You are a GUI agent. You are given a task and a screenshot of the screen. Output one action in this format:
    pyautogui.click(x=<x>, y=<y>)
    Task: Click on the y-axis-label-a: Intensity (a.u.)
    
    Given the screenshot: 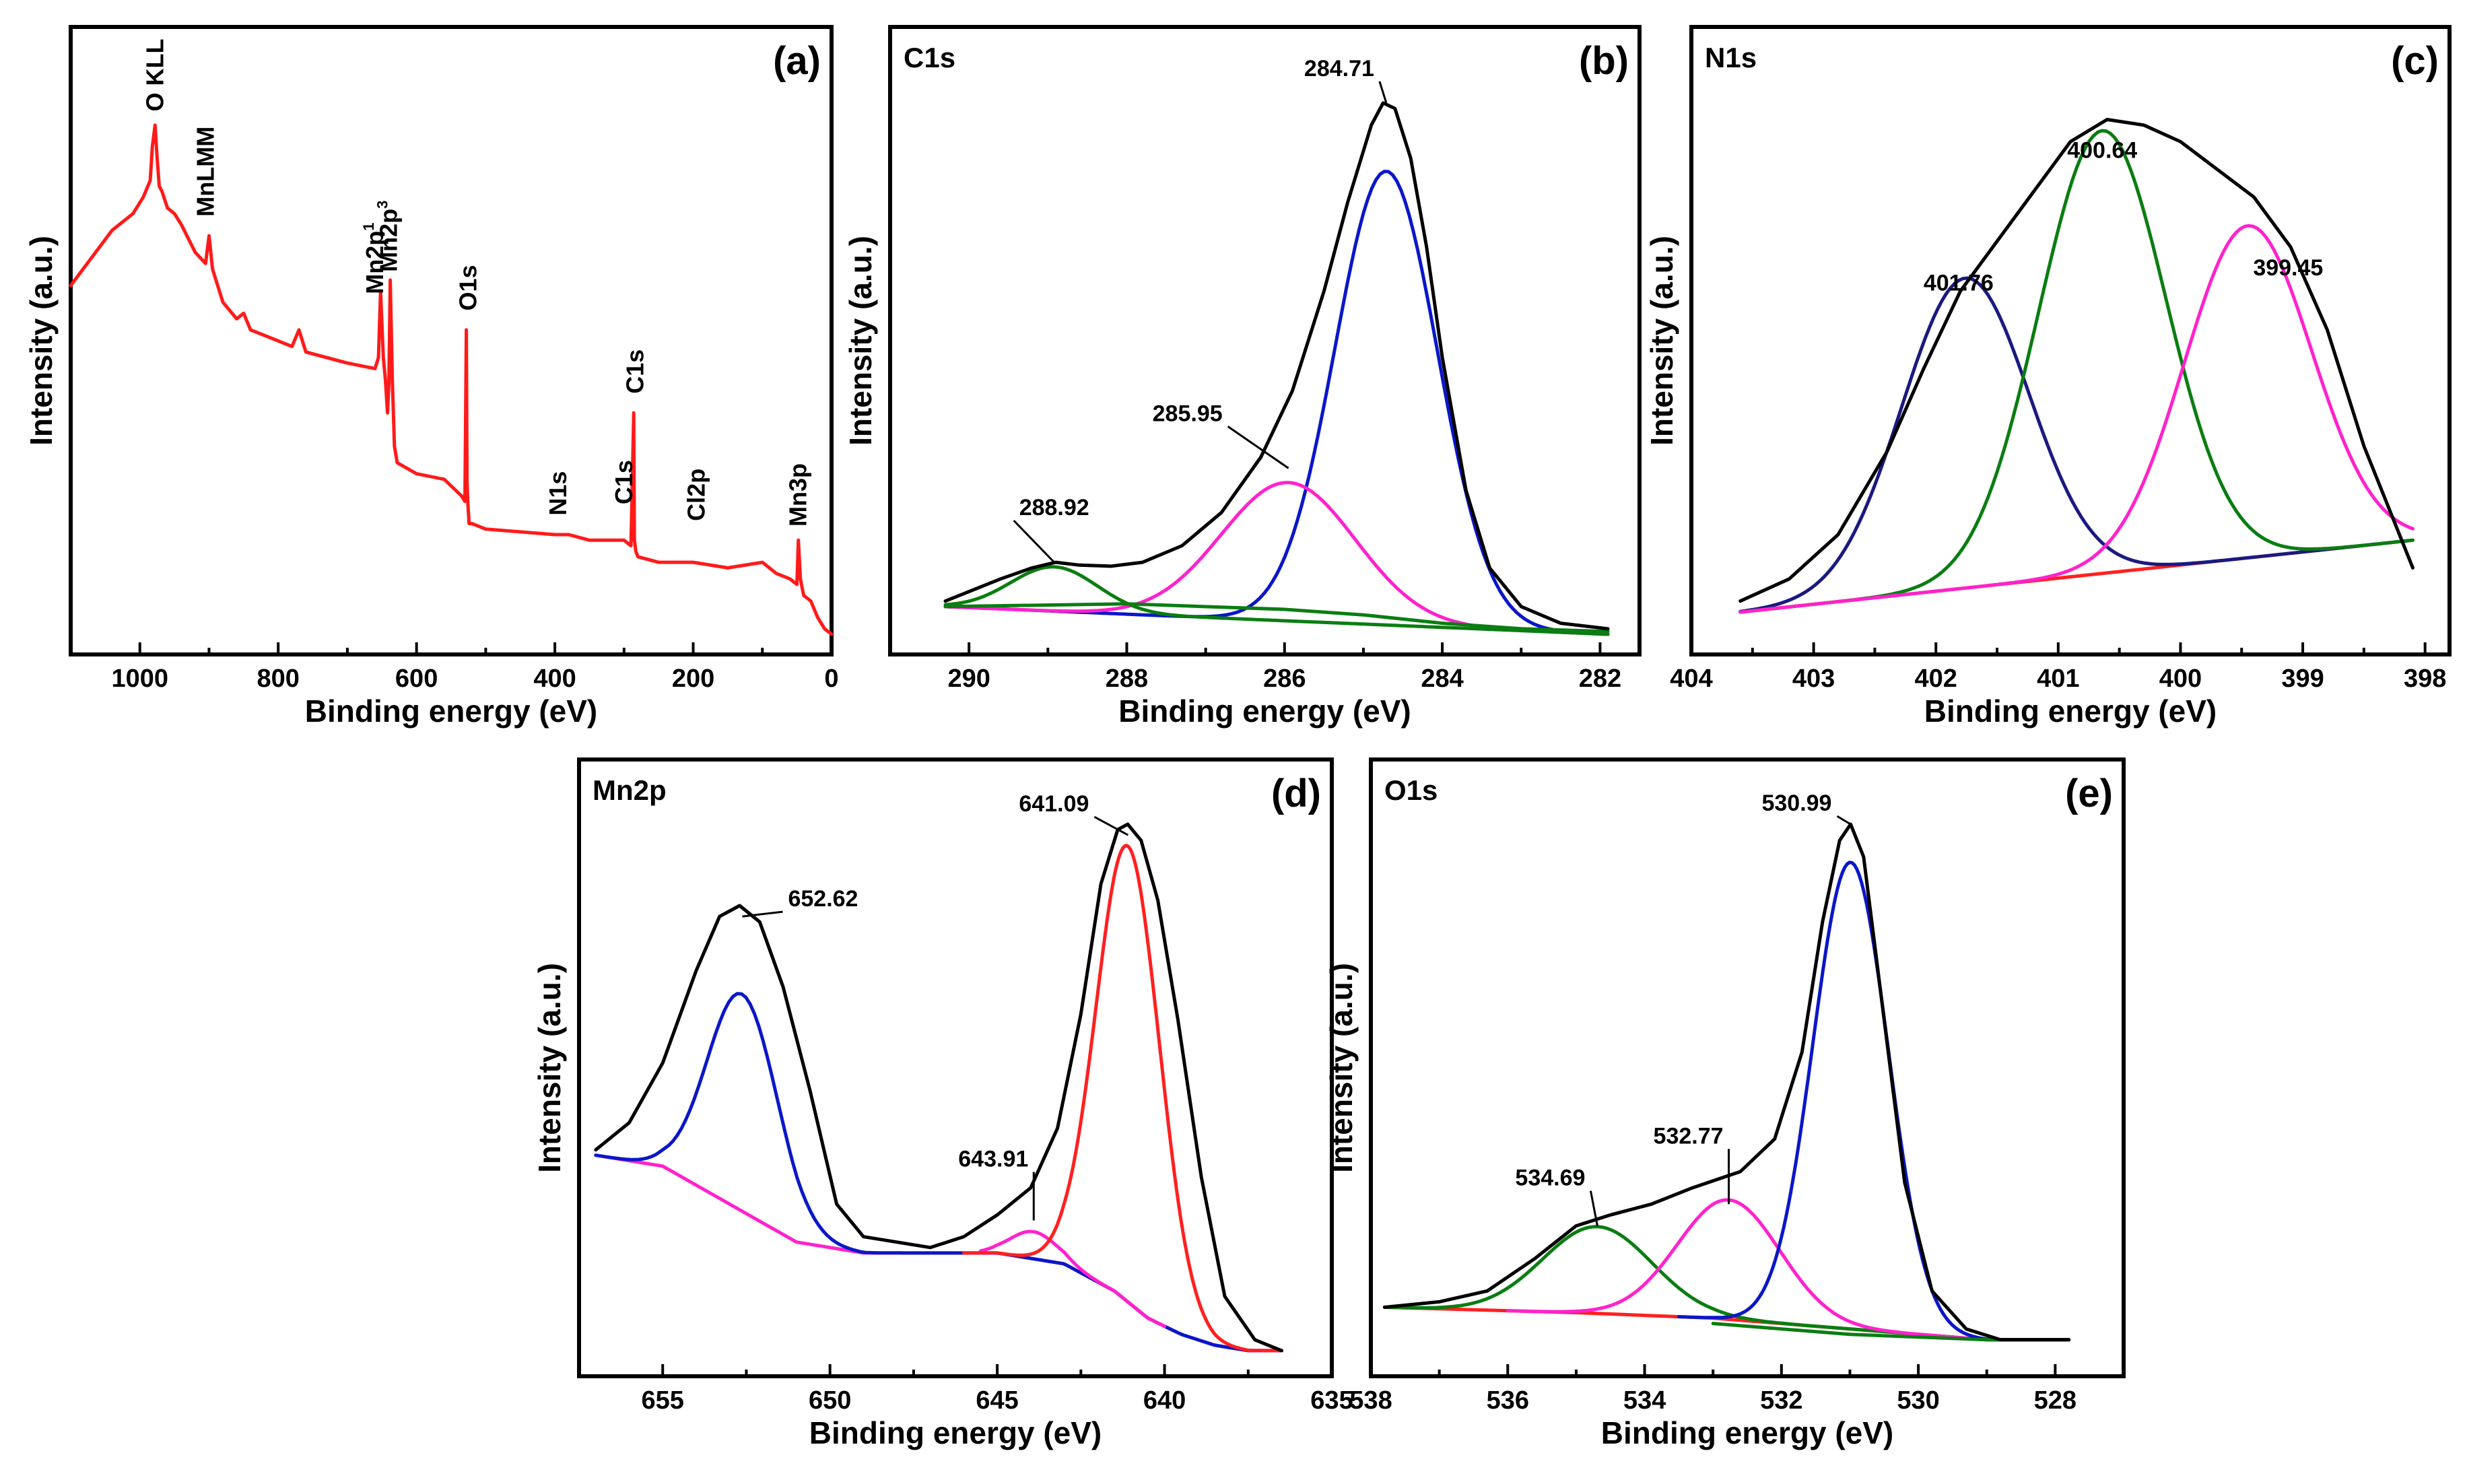 What is the action you would take?
    pyautogui.click(x=41, y=341)
    